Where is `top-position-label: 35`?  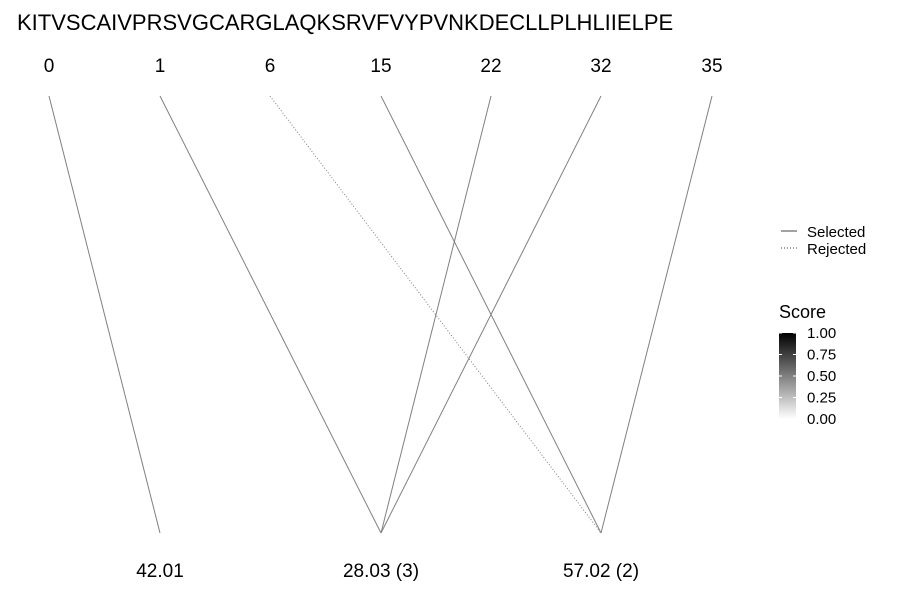
top-position-label: 35 is located at coordinates (711, 66).